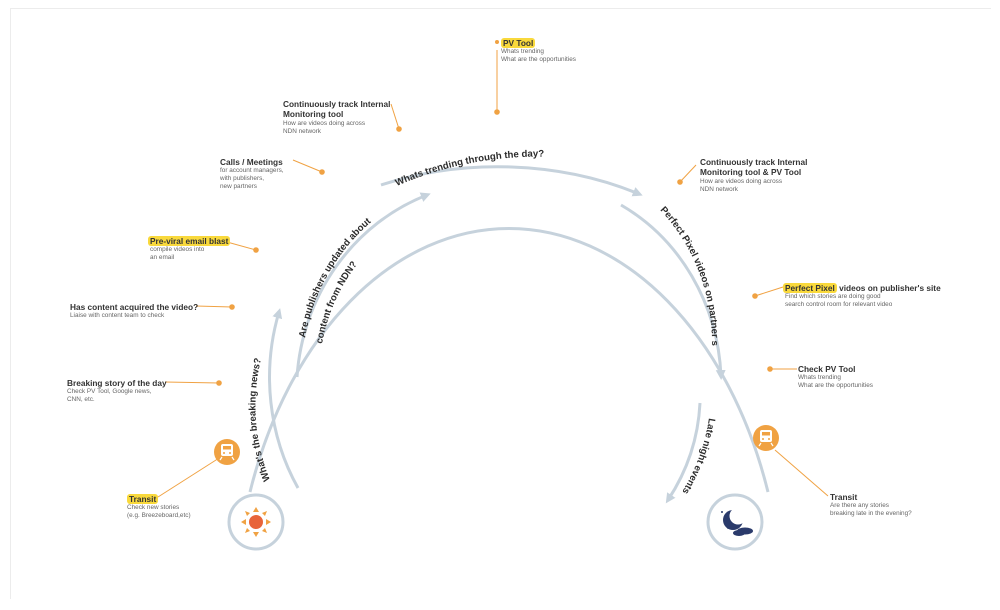 The height and width of the screenshot is (610, 1000). I want to click on flow-arrow-perfect, so click(673, 291).